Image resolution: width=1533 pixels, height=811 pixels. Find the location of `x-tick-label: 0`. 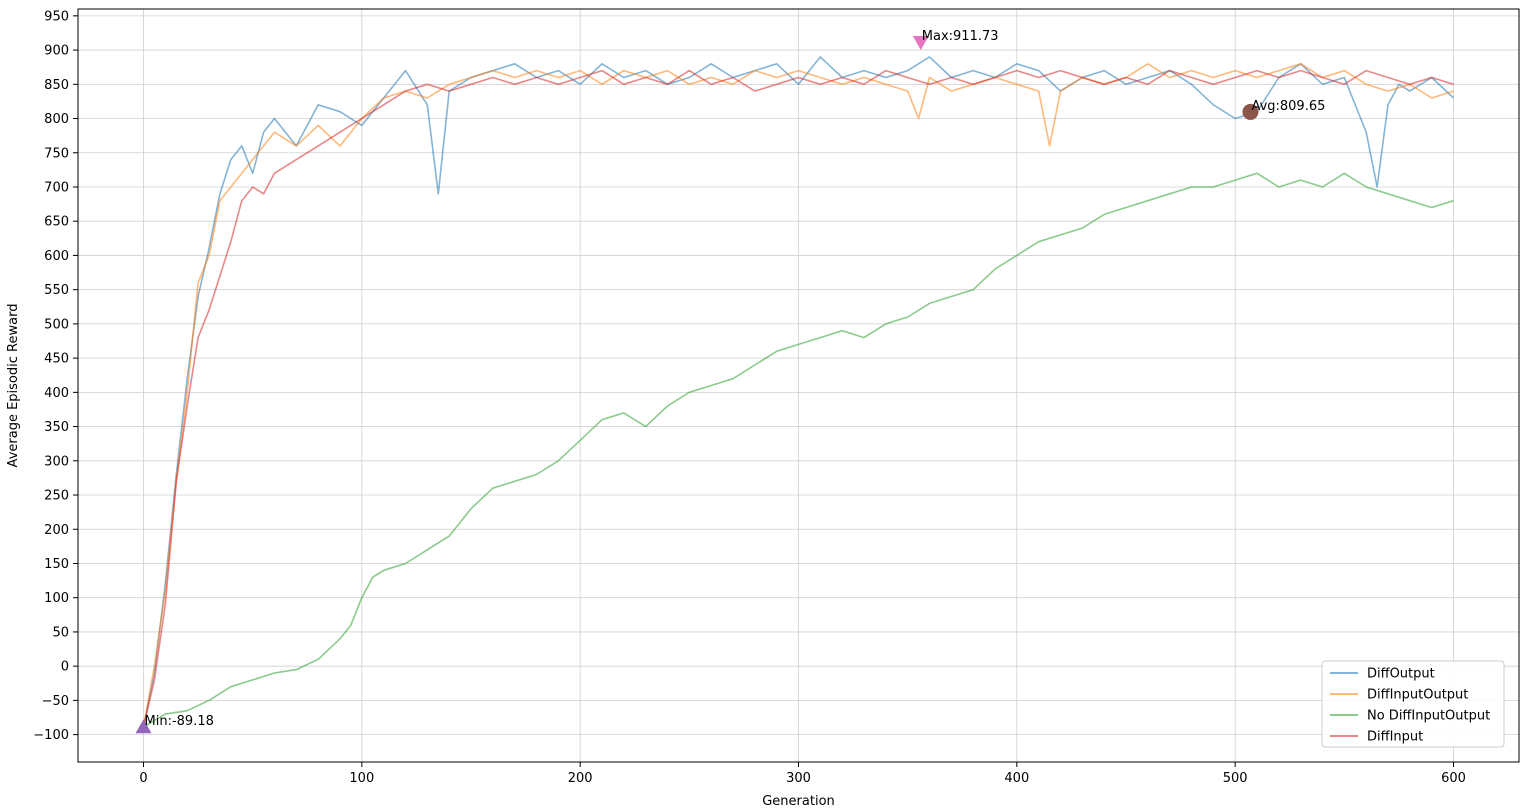

x-tick-label: 0 is located at coordinates (143, 778).